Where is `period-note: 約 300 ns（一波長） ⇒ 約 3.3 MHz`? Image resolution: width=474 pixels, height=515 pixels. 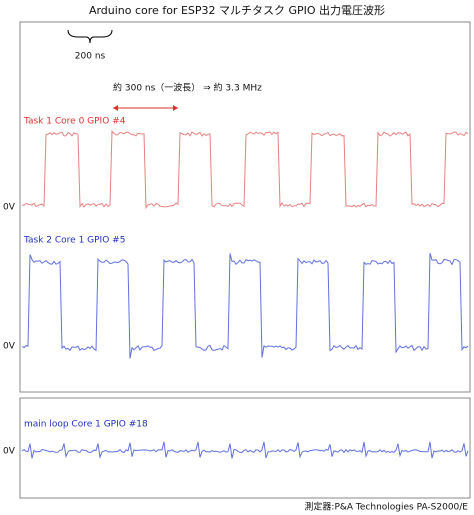
period-note: 約 300 ns（一波長） ⇒ 約 3.3 MHz is located at coordinates (187, 88).